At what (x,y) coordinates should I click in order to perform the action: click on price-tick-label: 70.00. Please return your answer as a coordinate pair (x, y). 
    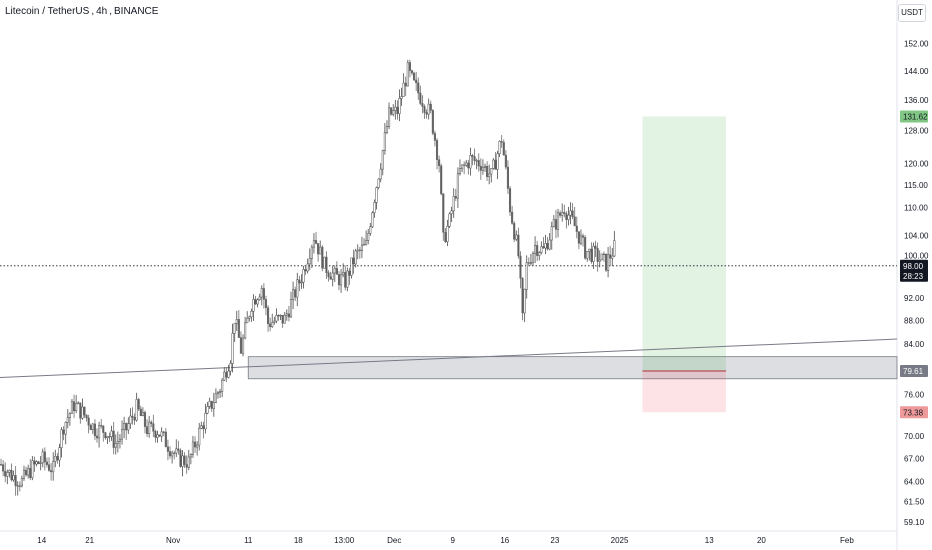
    Looking at the image, I should click on (914, 436).